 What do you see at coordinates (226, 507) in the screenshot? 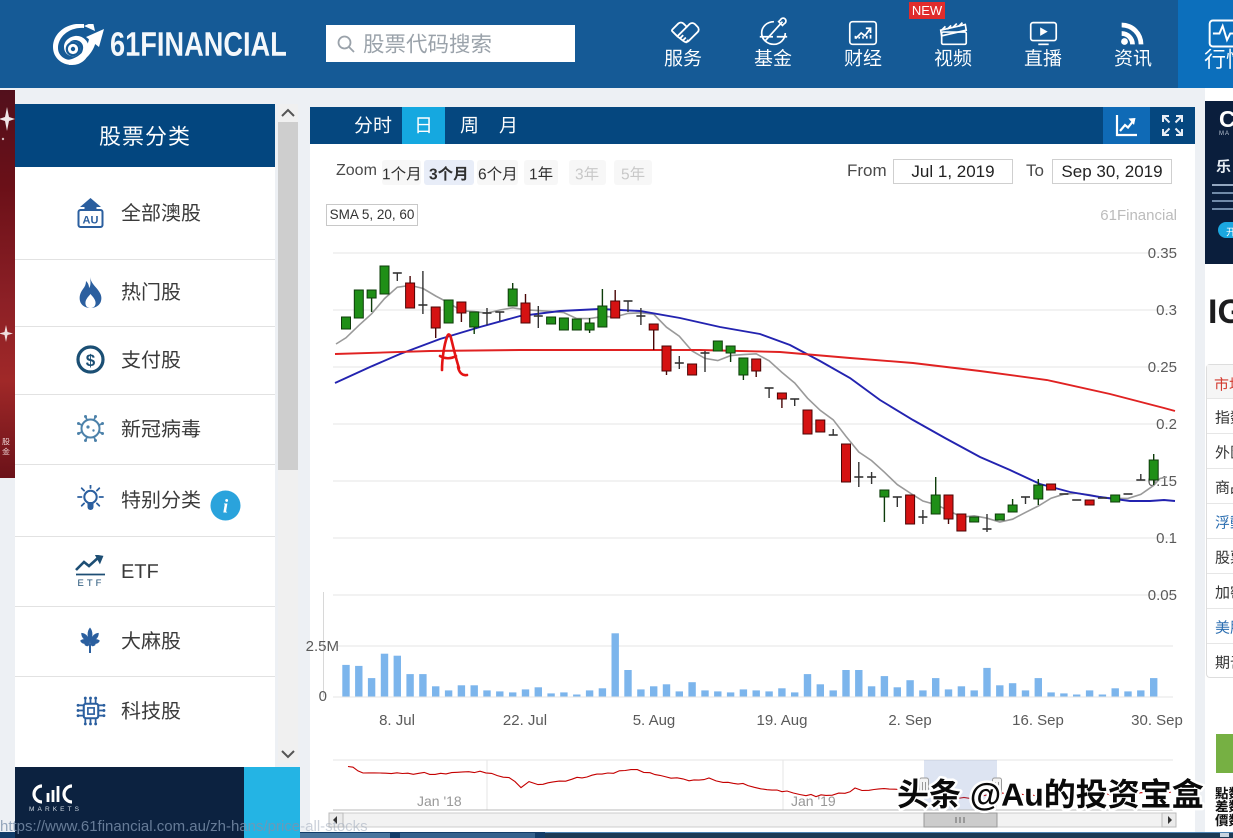
I see `svg-text: i` at bounding box center [226, 507].